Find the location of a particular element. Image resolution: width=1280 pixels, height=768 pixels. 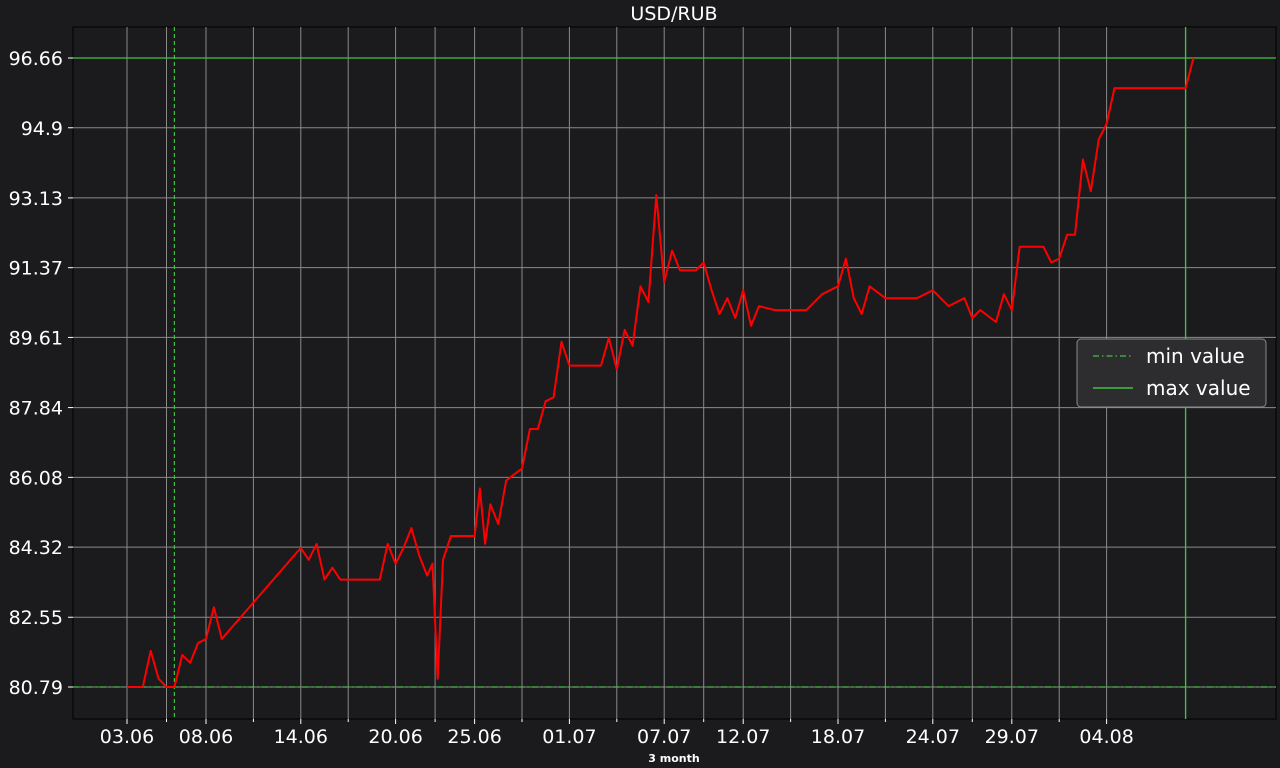

x-tick-label: 07.07 is located at coordinates (664, 737).